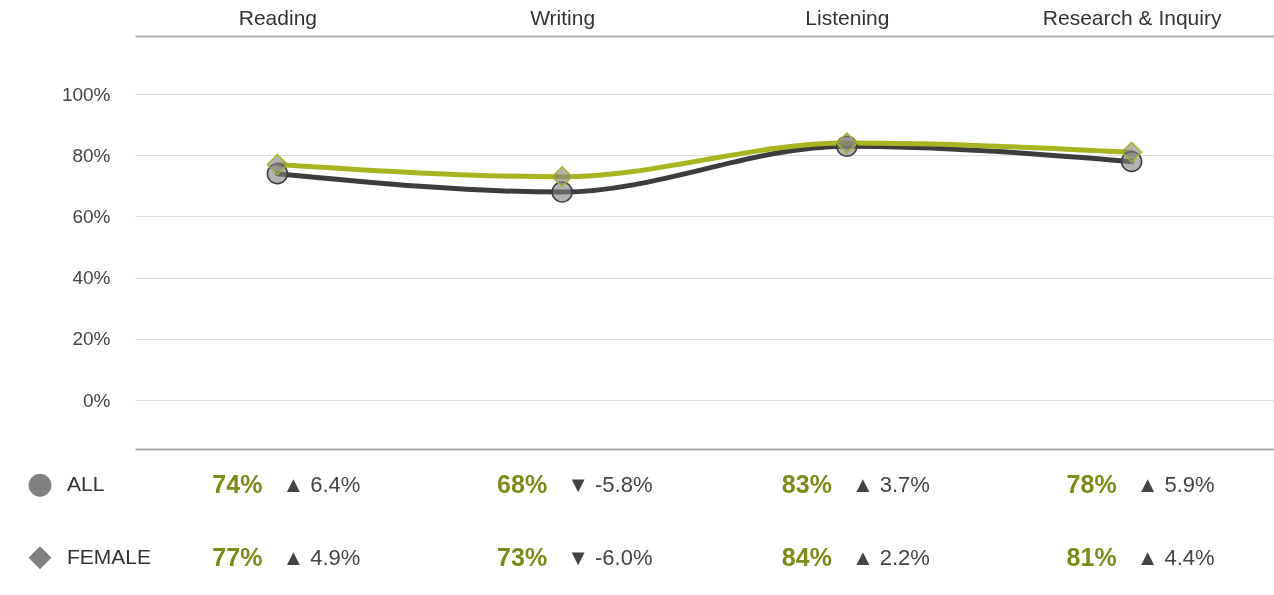 This screenshot has width=1274, height=595. What do you see at coordinates (806, 556) in the screenshot?
I see `data-label: 84%` at bounding box center [806, 556].